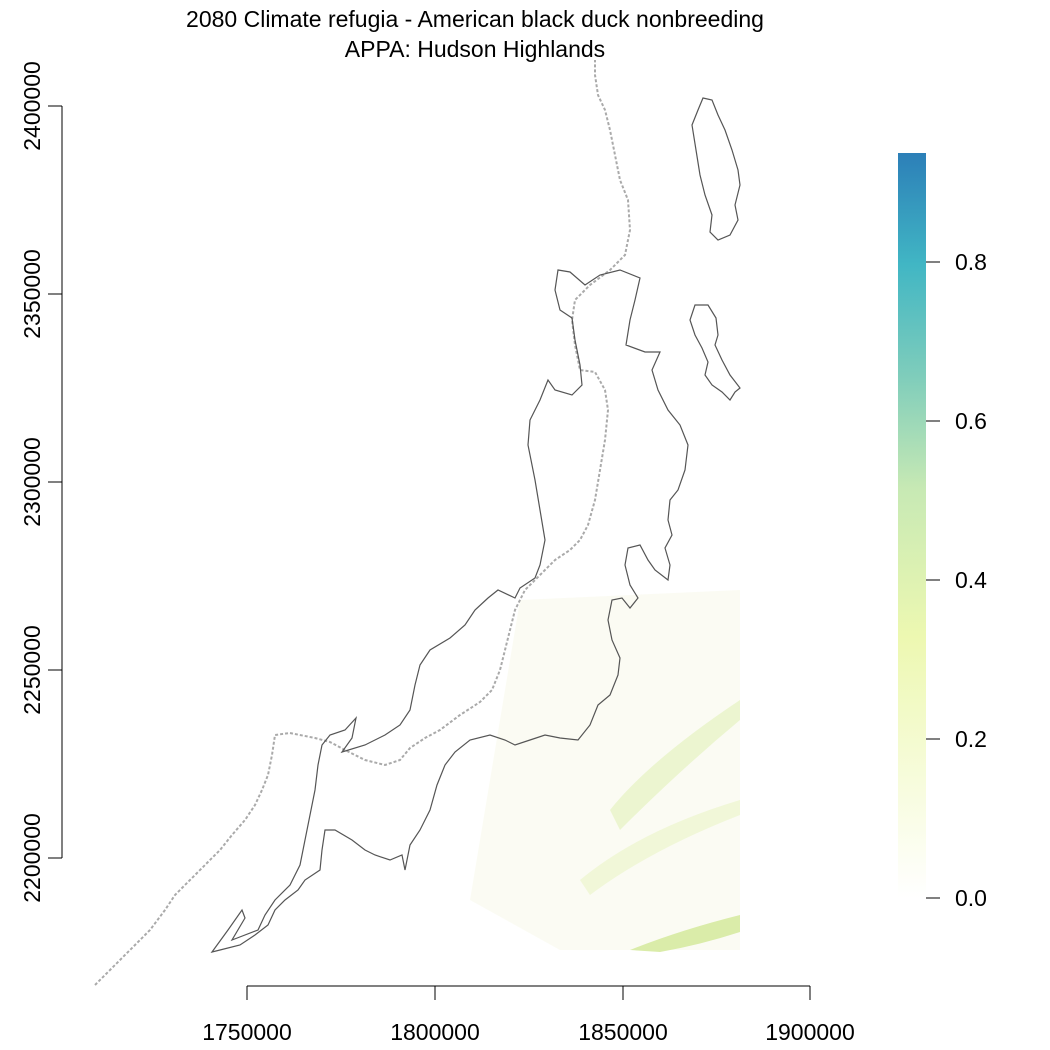 Image resolution: width=1050 pixels, height=1050 pixels. I want to click on x-tick-label: 1850000, so click(623, 1032).